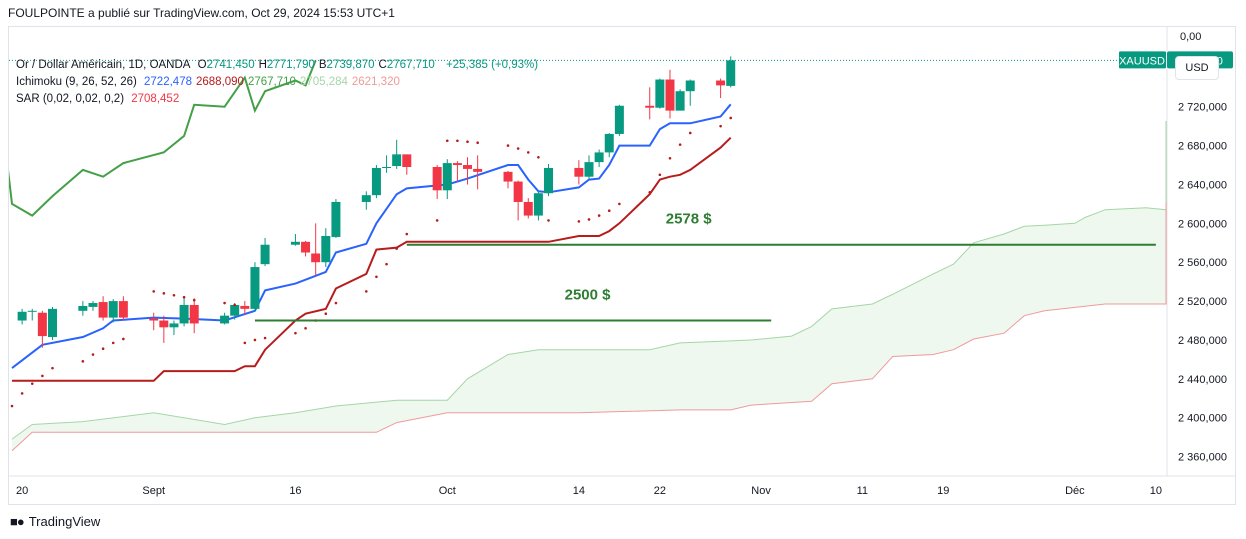 The height and width of the screenshot is (539, 1246). What do you see at coordinates (99, 99) in the screenshot?
I see `legend-sar-row: SAR (0,02, 0,02, 0,2) 2708,452` at bounding box center [99, 99].